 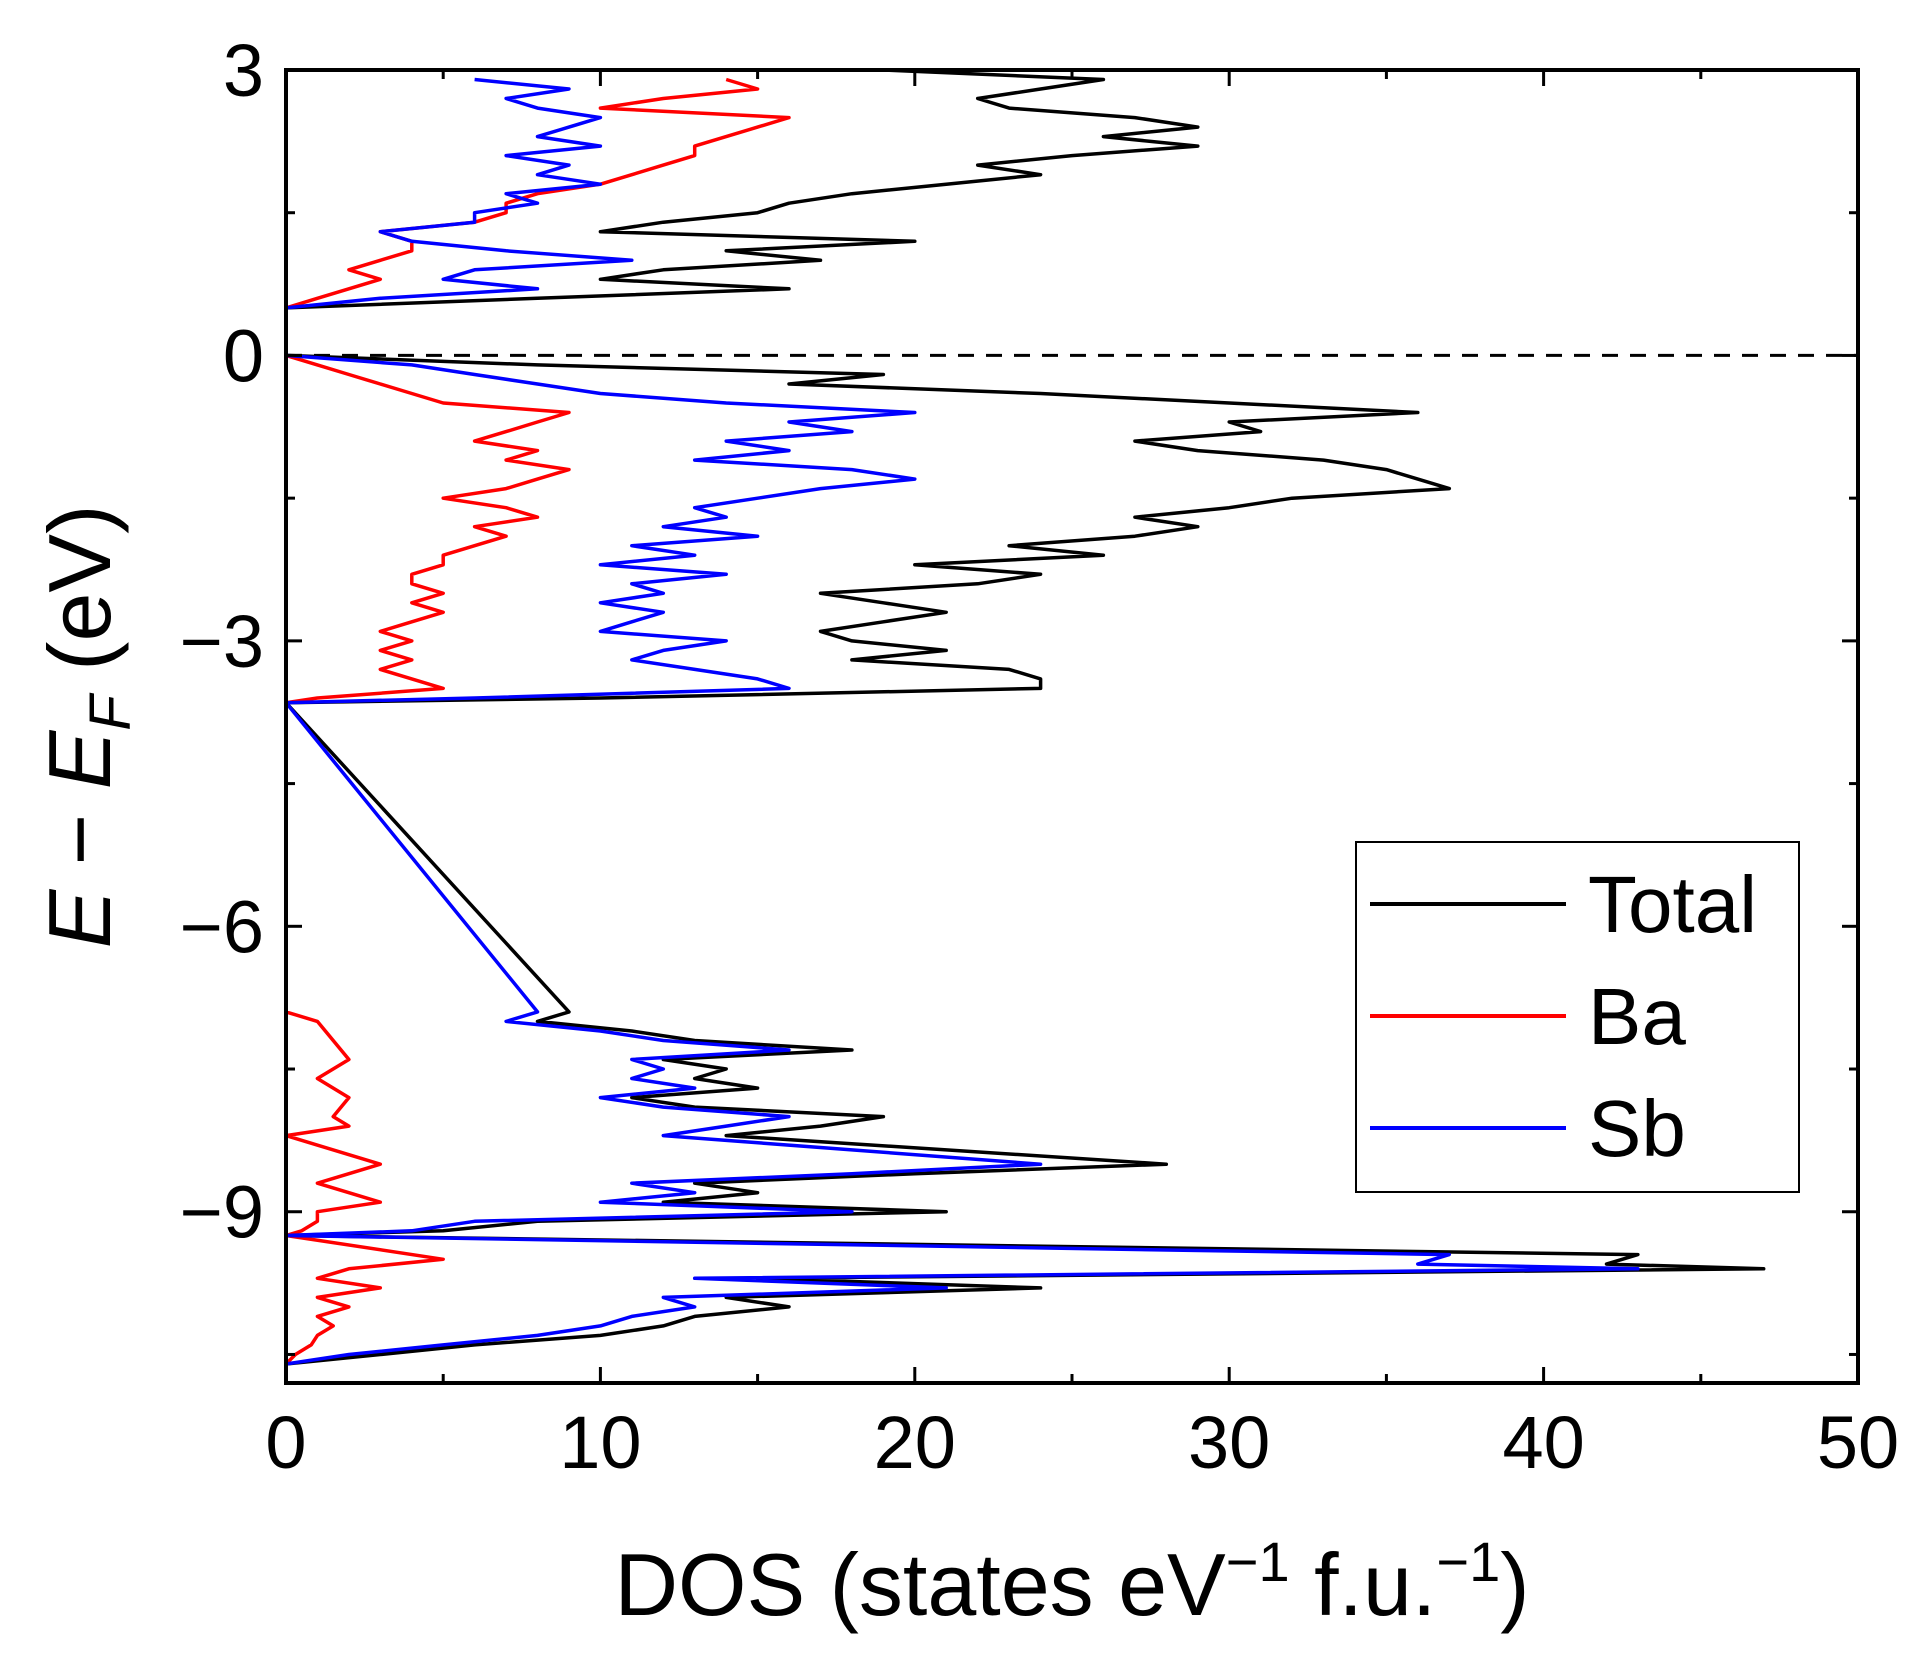 I want to click on x-axis-title-exp1: −1, so click(x=1258, y=1561).